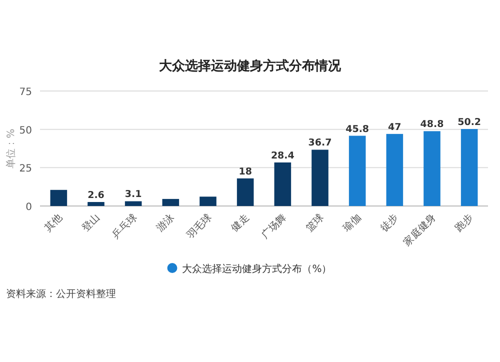 This screenshot has width=500, height=362. I want to click on data-label: 45.8, so click(358, 129).